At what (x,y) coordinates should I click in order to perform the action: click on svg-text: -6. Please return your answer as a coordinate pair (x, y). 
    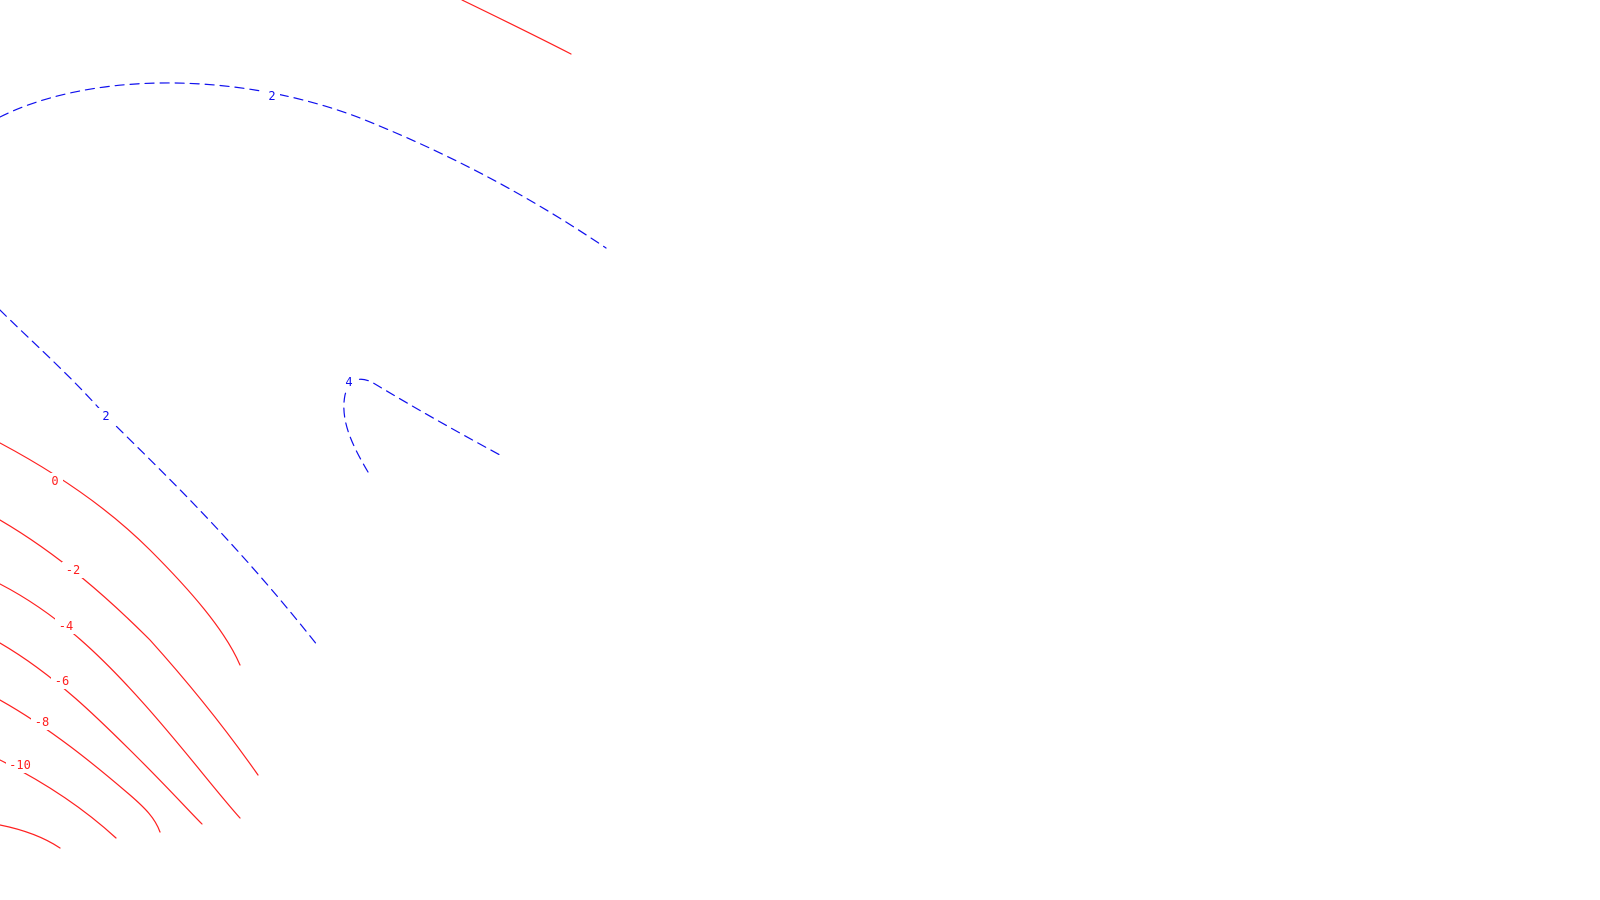
    Looking at the image, I should click on (62, 681).